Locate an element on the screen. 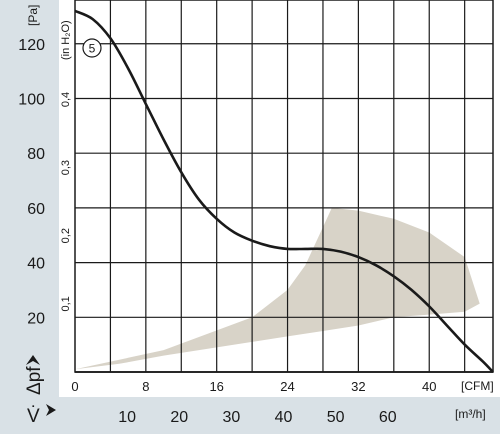 Image resolution: width=500 pixels, height=434 pixels. pressure-arrow-icon is located at coordinates (33, 360).